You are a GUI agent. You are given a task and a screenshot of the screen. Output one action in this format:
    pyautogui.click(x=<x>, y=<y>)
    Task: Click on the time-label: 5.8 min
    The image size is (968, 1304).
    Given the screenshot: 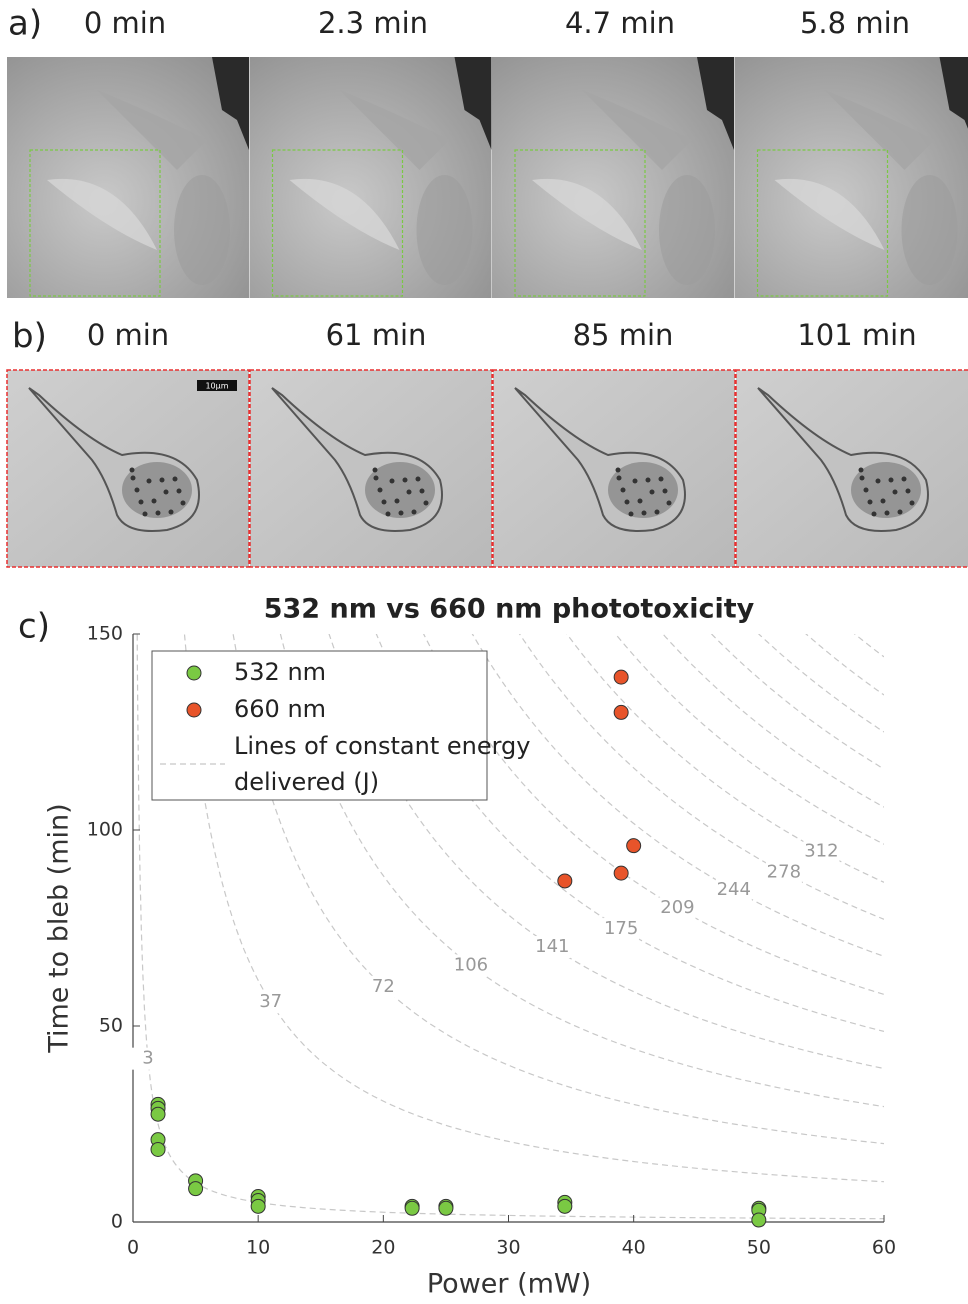 What is the action you would take?
    pyautogui.click(x=855, y=23)
    